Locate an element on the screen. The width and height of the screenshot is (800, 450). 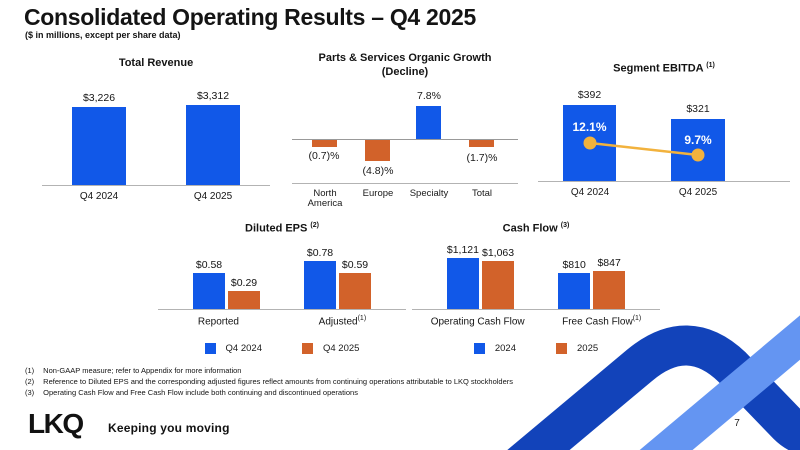
bar-value-label: $392 is located at coordinates (589, 95).